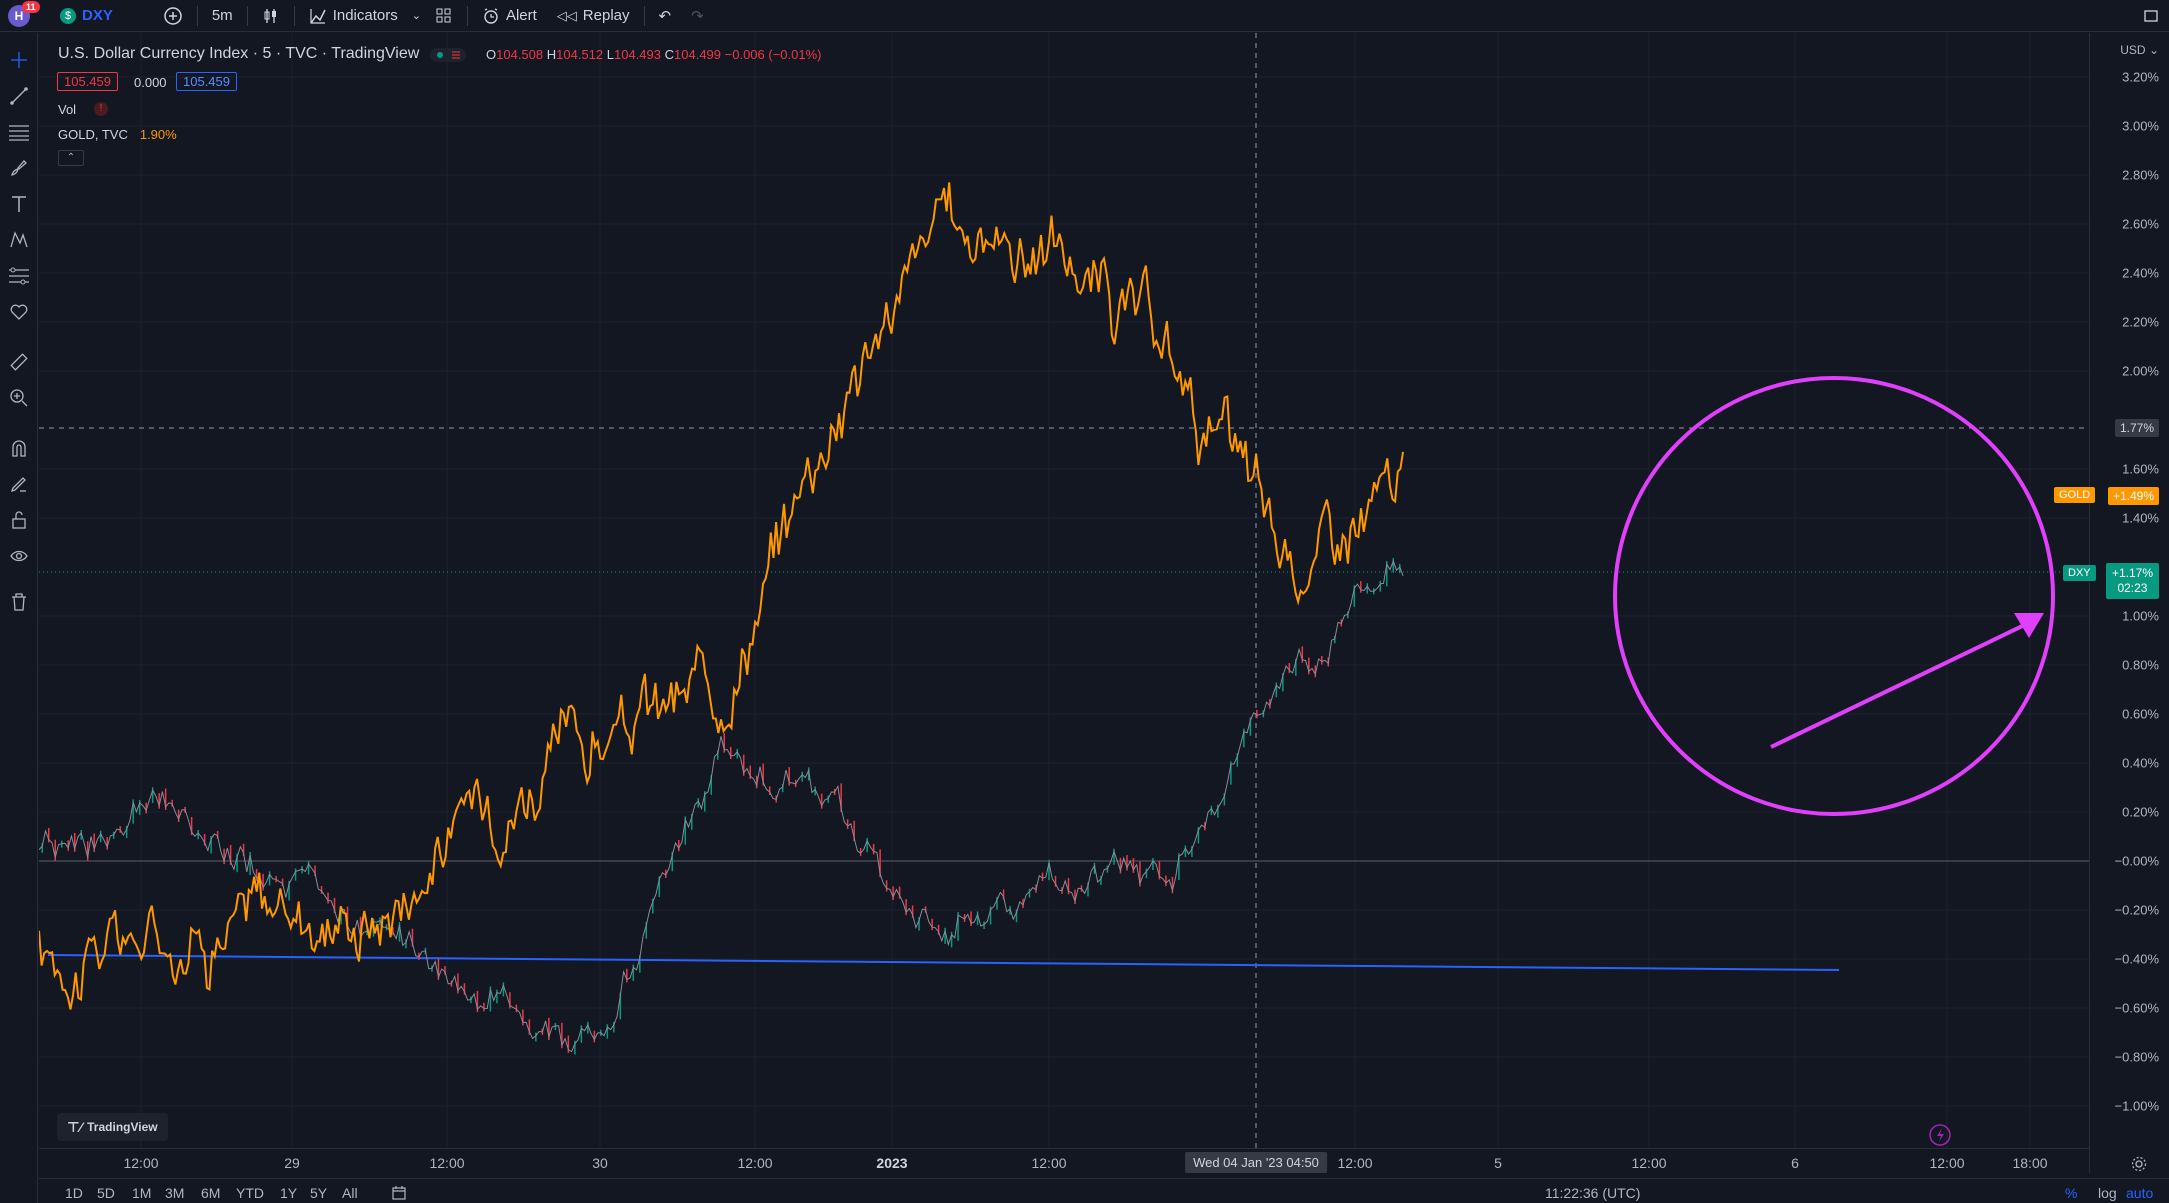 This screenshot has height=1203, width=2169. Describe the element at coordinates (350, 1193) in the screenshot. I see `range-button-all: All` at that location.